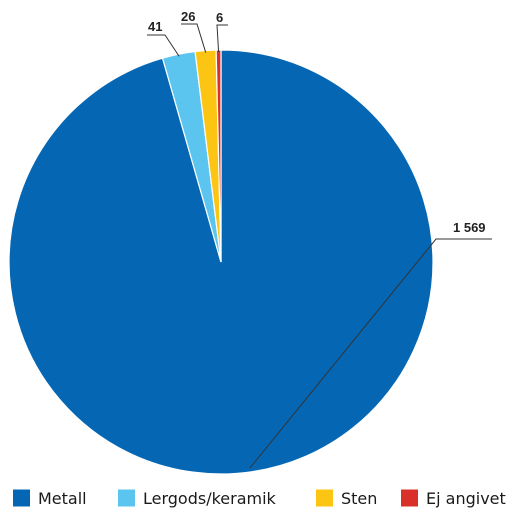 This screenshot has width=525, height=516. I want to click on legend-item-ej-angivet: Ej angivet, so click(453, 498).